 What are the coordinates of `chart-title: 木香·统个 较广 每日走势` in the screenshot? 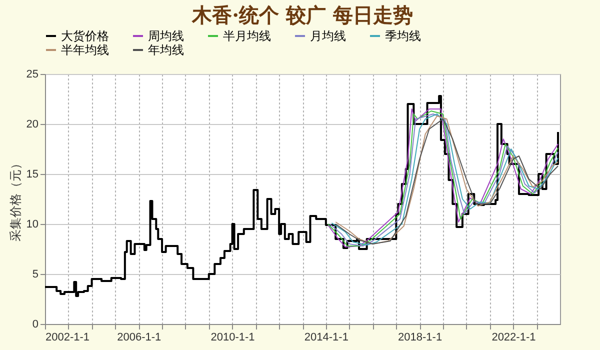 It's located at (302, 15).